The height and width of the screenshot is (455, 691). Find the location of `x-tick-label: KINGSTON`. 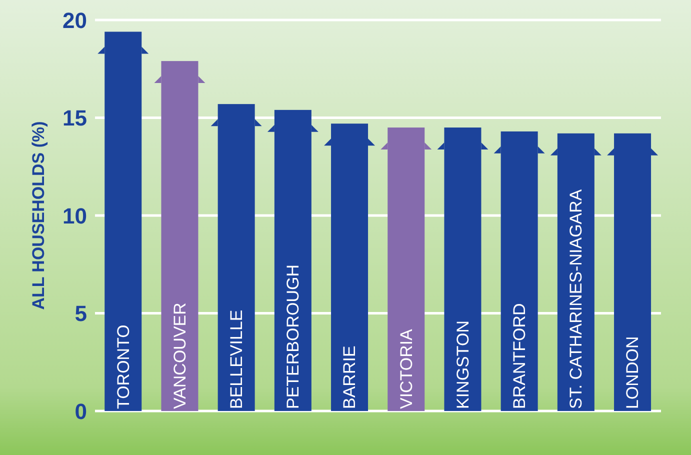

x-tick-label: KINGSTON is located at coordinates (462, 364).